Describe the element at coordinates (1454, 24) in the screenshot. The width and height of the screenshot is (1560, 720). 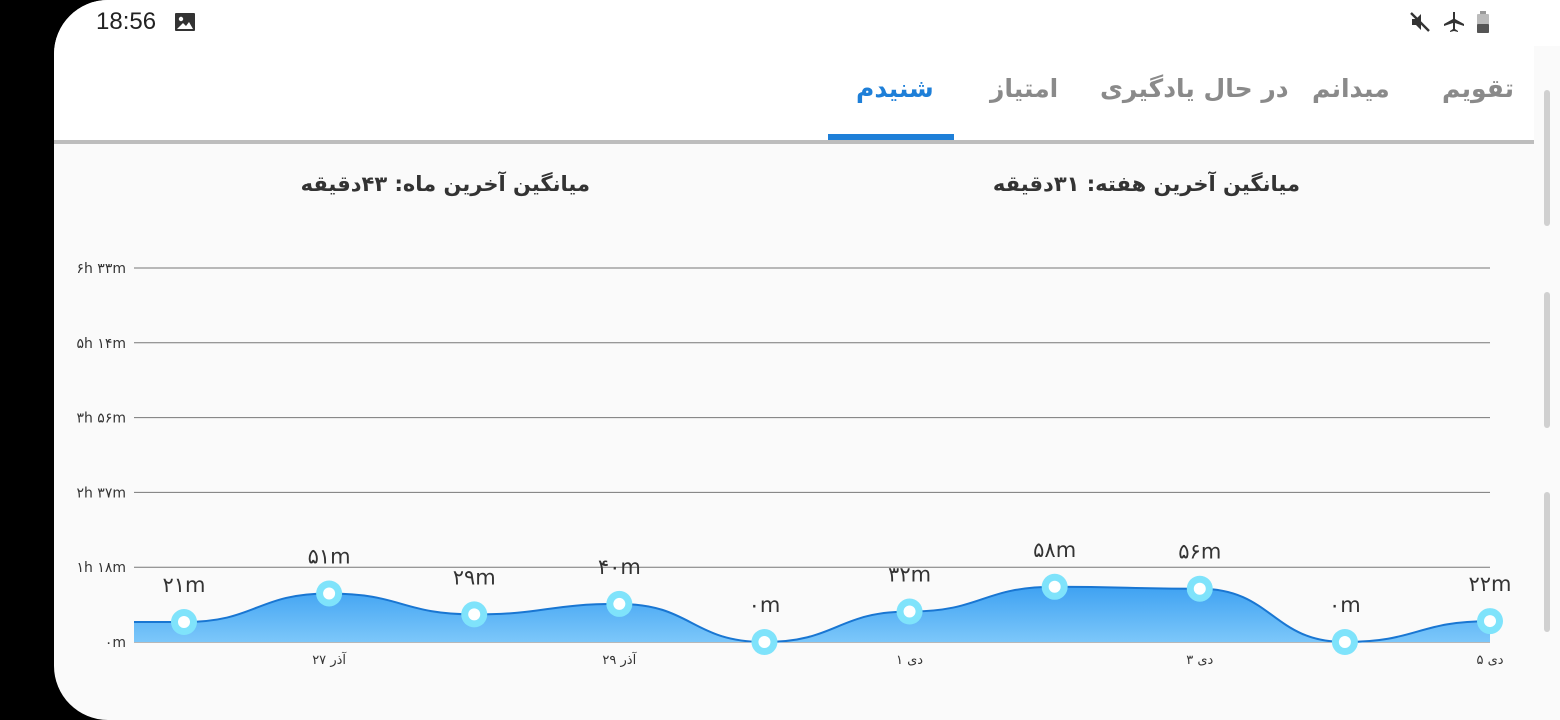
I see `airplane-mode-icon` at that location.